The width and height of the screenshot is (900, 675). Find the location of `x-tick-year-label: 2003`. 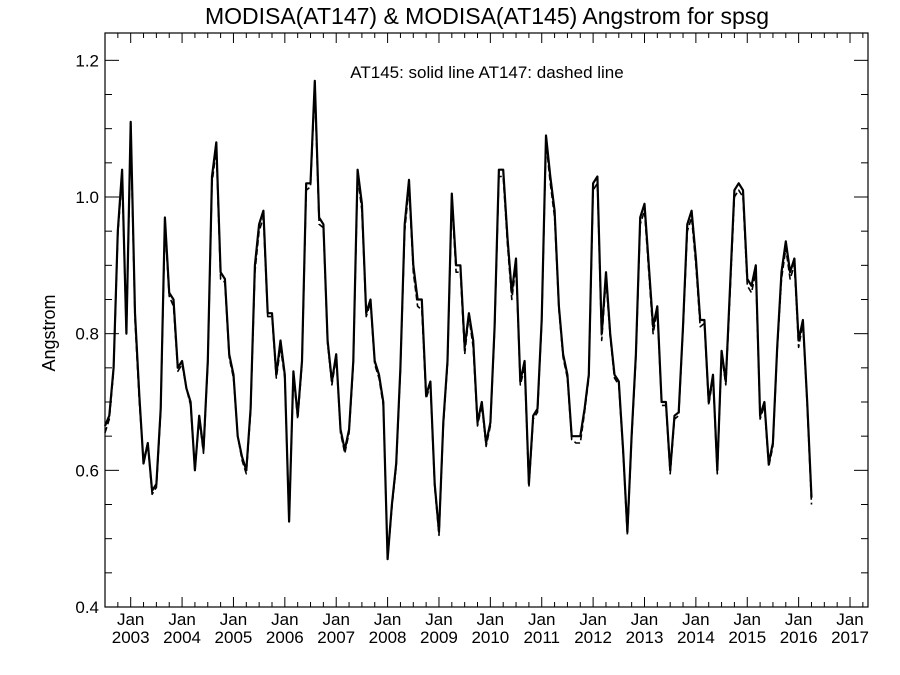

x-tick-year-label: 2003 is located at coordinates (131, 637).